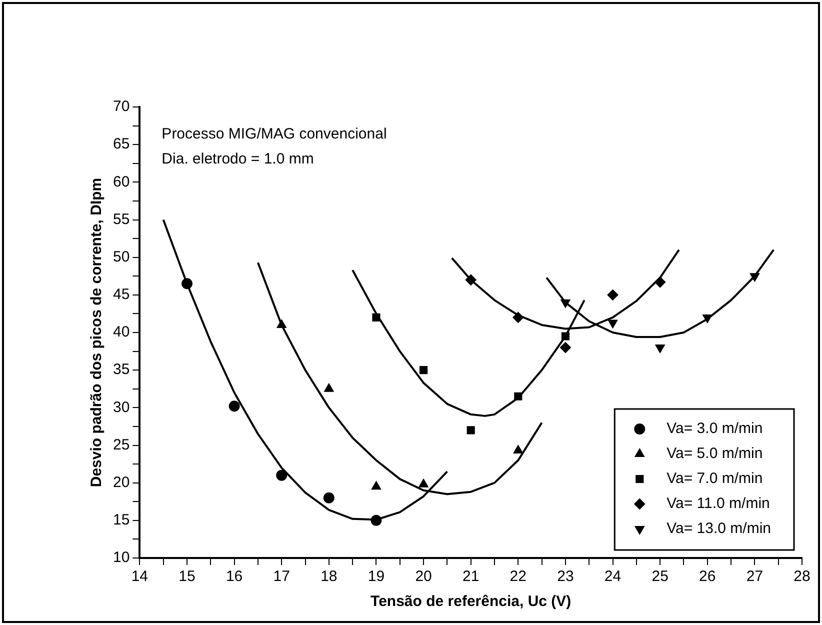 This screenshot has height=625, width=822. Describe the element at coordinates (281, 577) in the screenshot. I see `x-tick-label: 17` at that location.